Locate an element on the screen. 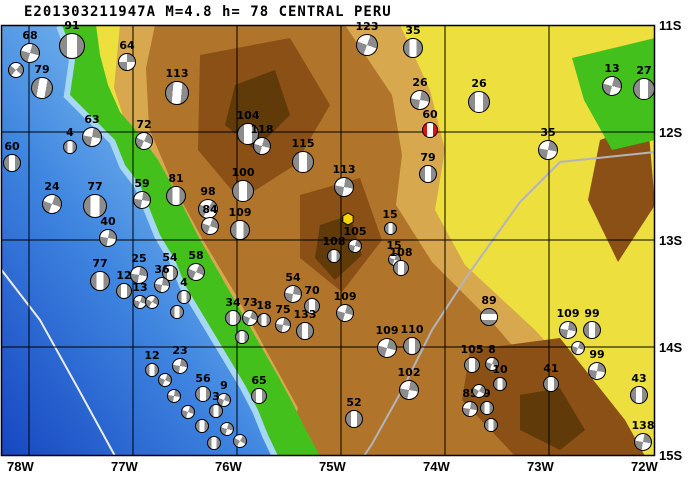 This screenshot has height=486, width=695. event-depth-label: 91 is located at coordinates (72, 25).